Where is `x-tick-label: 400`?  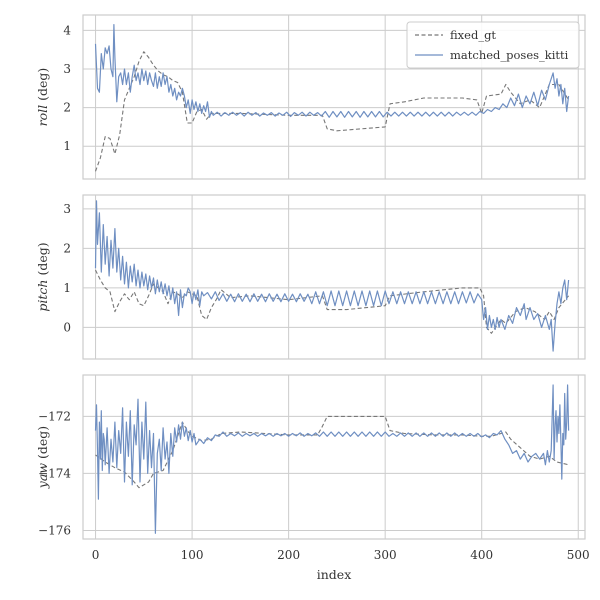 x-tick-label: 400 is located at coordinates (481, 555).